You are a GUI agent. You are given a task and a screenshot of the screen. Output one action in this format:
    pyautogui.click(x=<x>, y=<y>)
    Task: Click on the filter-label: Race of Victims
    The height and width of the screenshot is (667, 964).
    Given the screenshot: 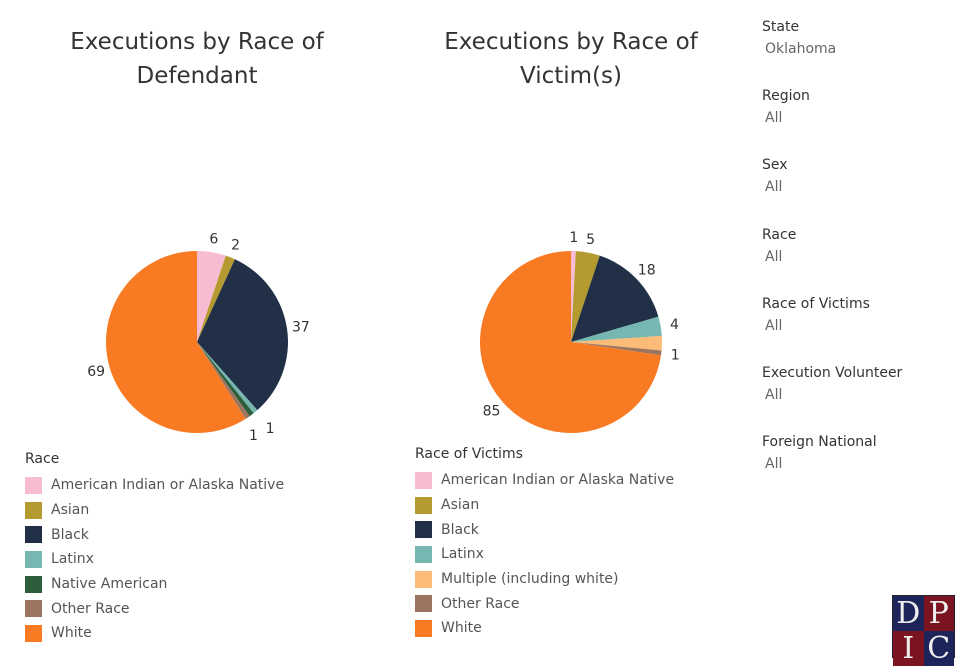 What is the action you would take?
    pyautogui.click(x=816, y=303)
    